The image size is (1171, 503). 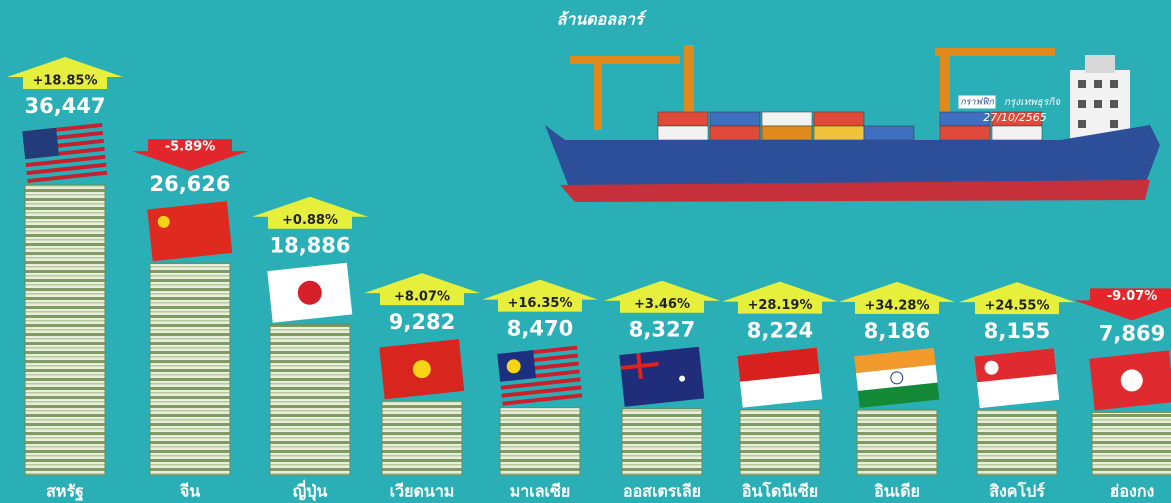 What do you see at coordinates (896, 305) in the screenshot?
I see `change-label: +34.28%` at bounding box center [896, 305].